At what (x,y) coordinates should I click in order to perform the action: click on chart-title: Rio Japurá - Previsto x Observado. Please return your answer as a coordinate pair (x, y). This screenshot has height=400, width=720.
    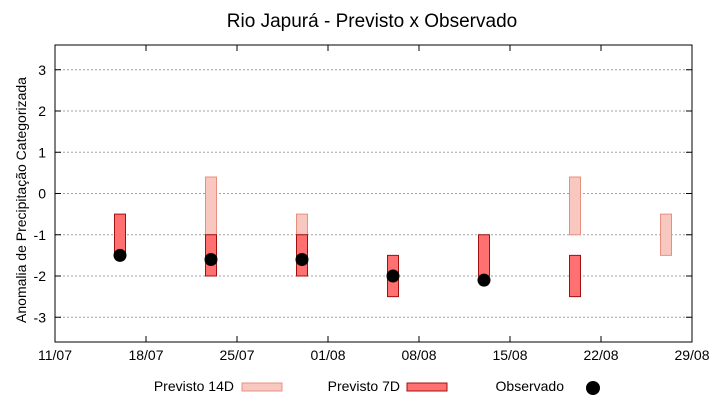
    Looking at the image, I should click on (372, 21).